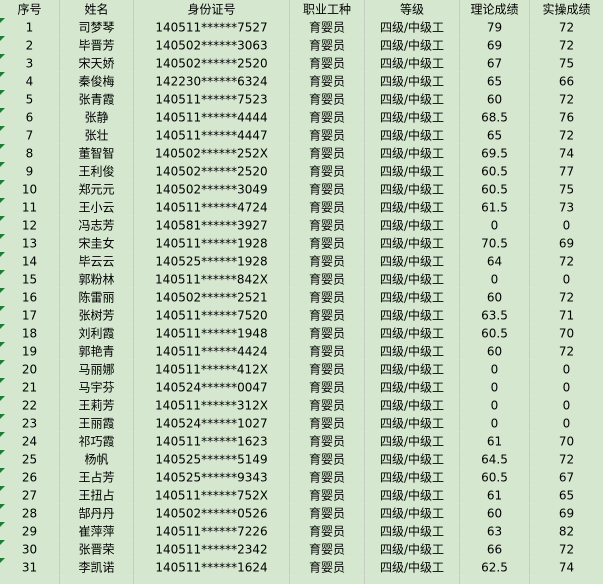 The height and width of the screenshot is (584, 603). I want to click on cell-name: 陈雷丽, so click(97, 297).